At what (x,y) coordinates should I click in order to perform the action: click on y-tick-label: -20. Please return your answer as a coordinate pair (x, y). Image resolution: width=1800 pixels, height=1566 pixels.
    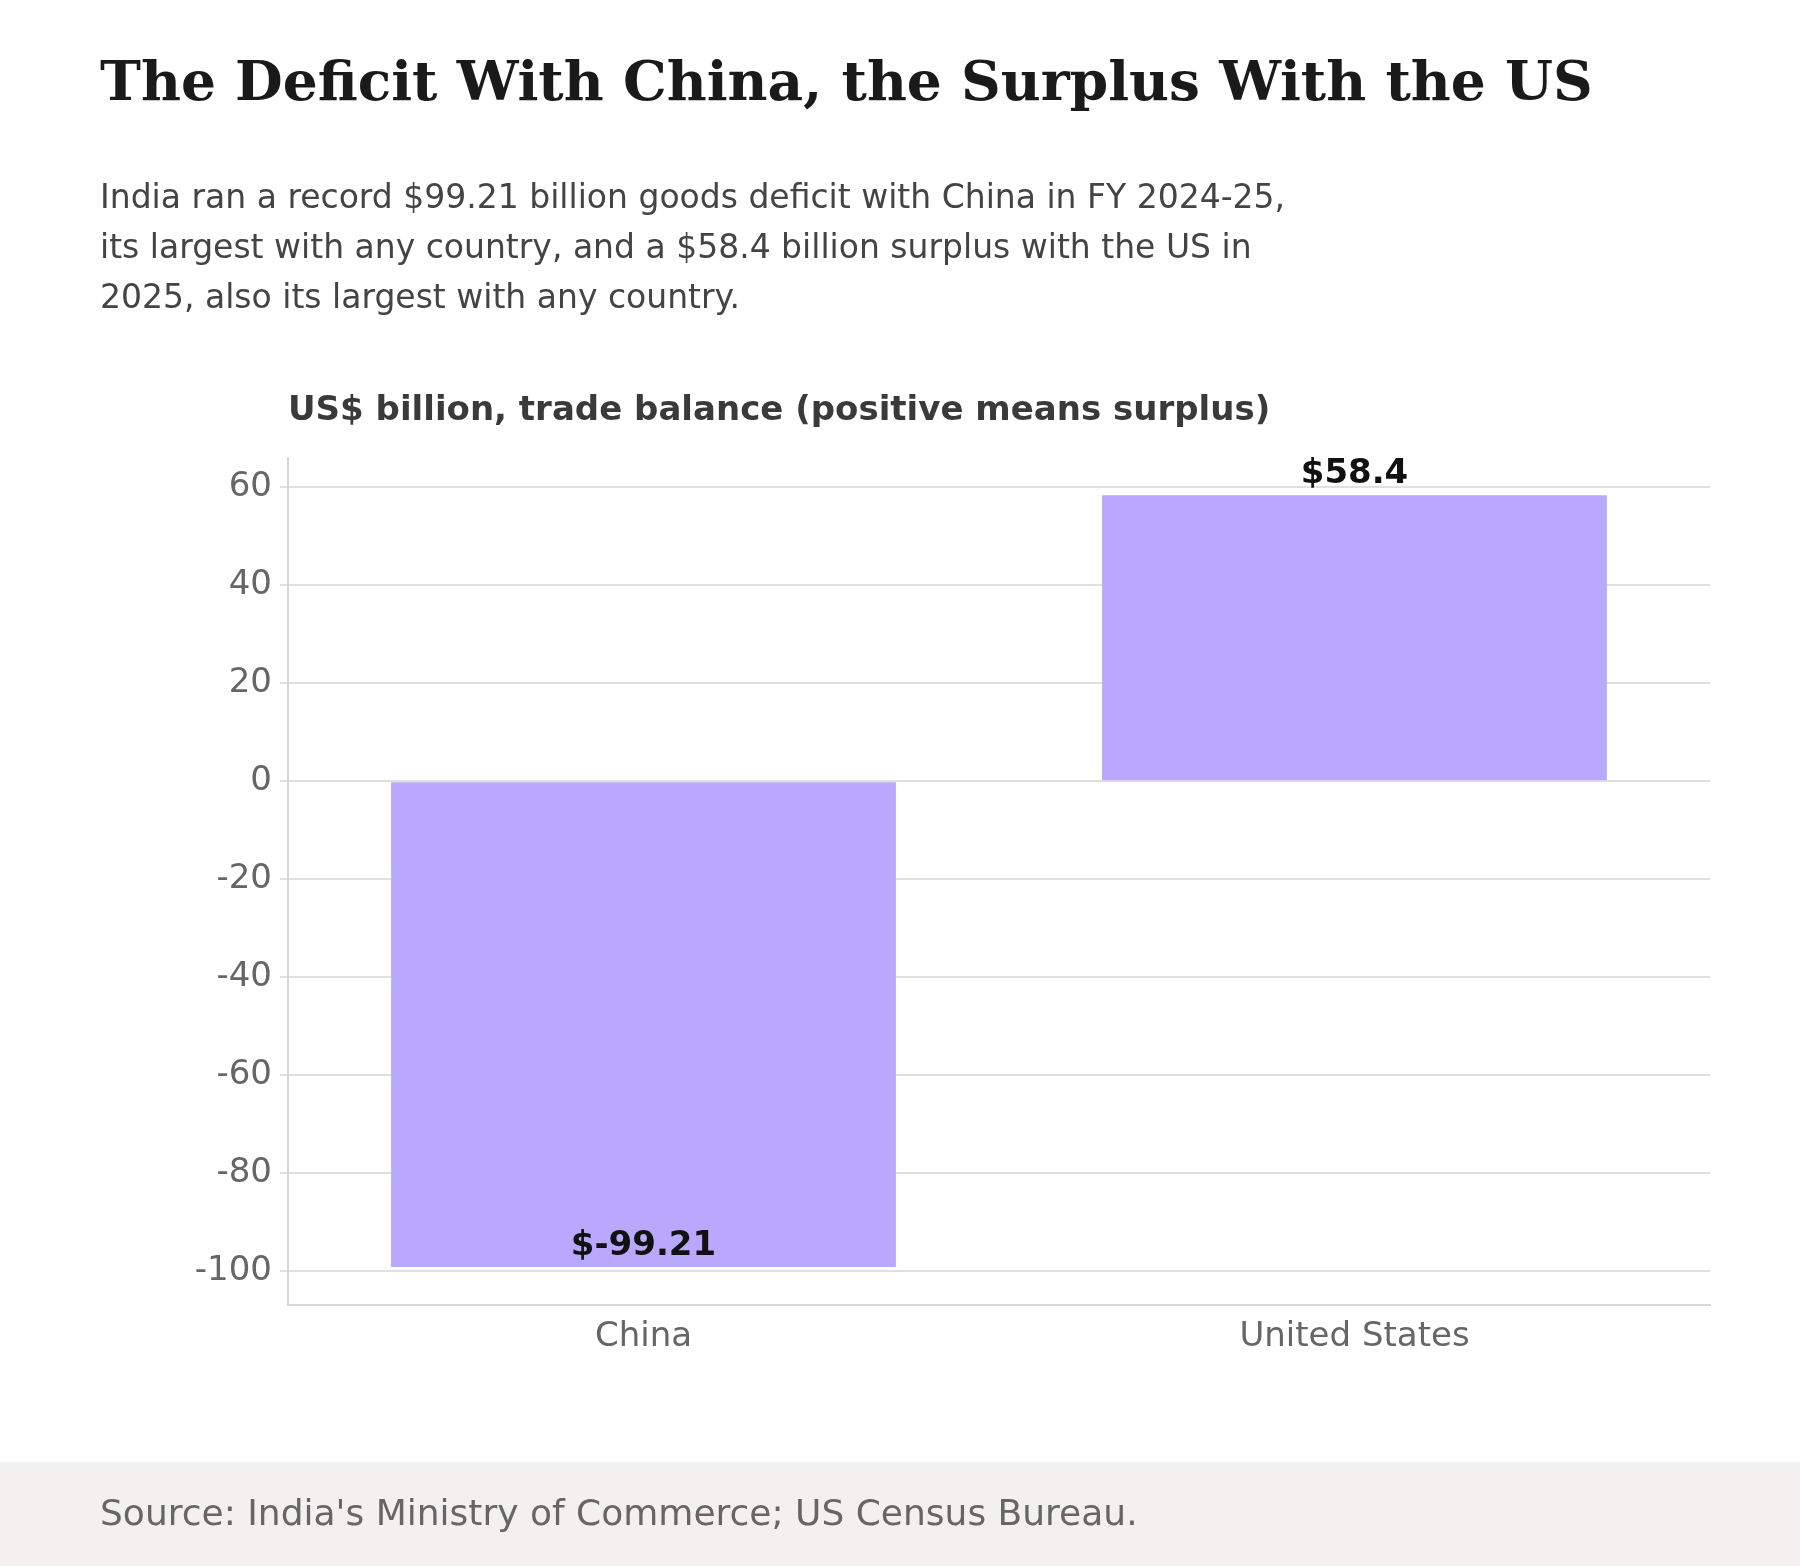
    Looking at the image, I should click on (244, 875).